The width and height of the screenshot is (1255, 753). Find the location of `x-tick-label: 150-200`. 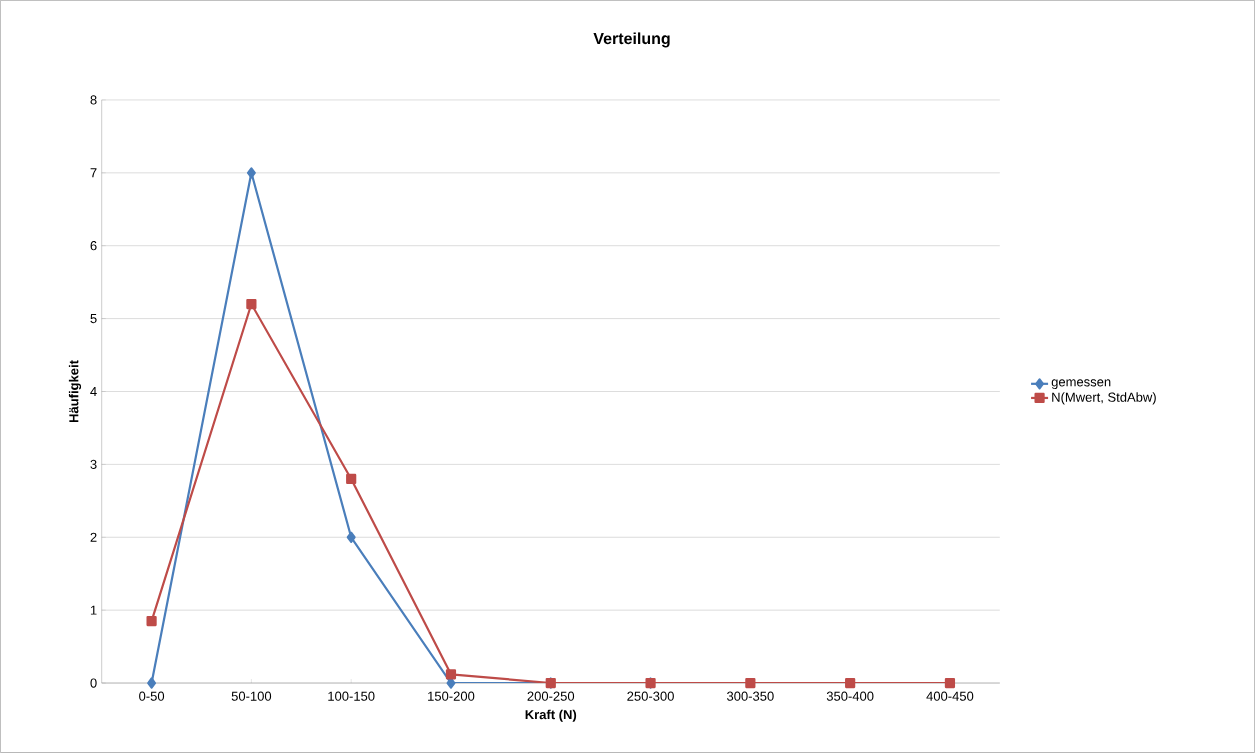

x-tick-label: 150-200 is located at coordinates (451, 696).